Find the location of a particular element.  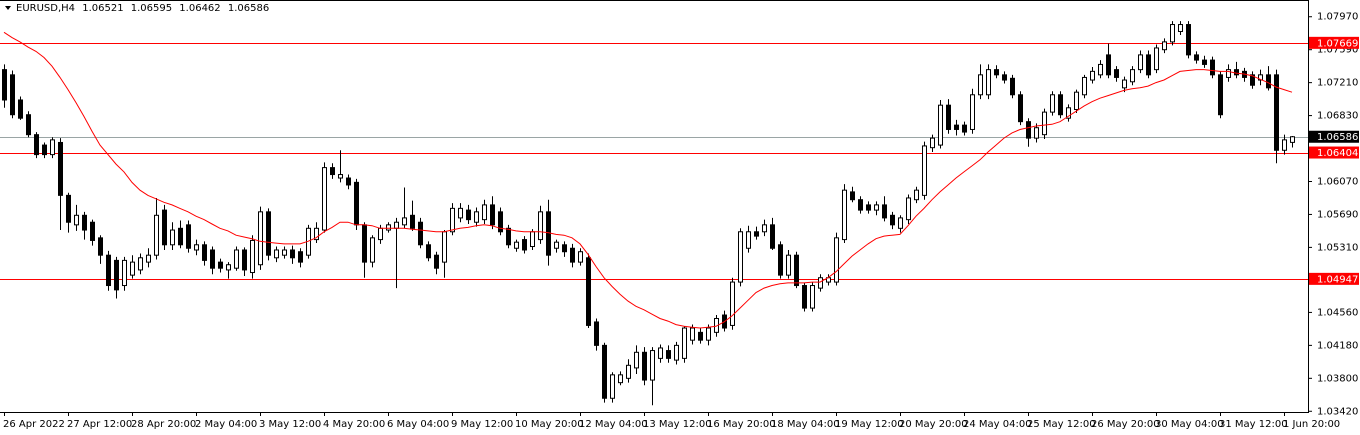

bid-label: 1.06586 is located at coordinates (1337, 137).